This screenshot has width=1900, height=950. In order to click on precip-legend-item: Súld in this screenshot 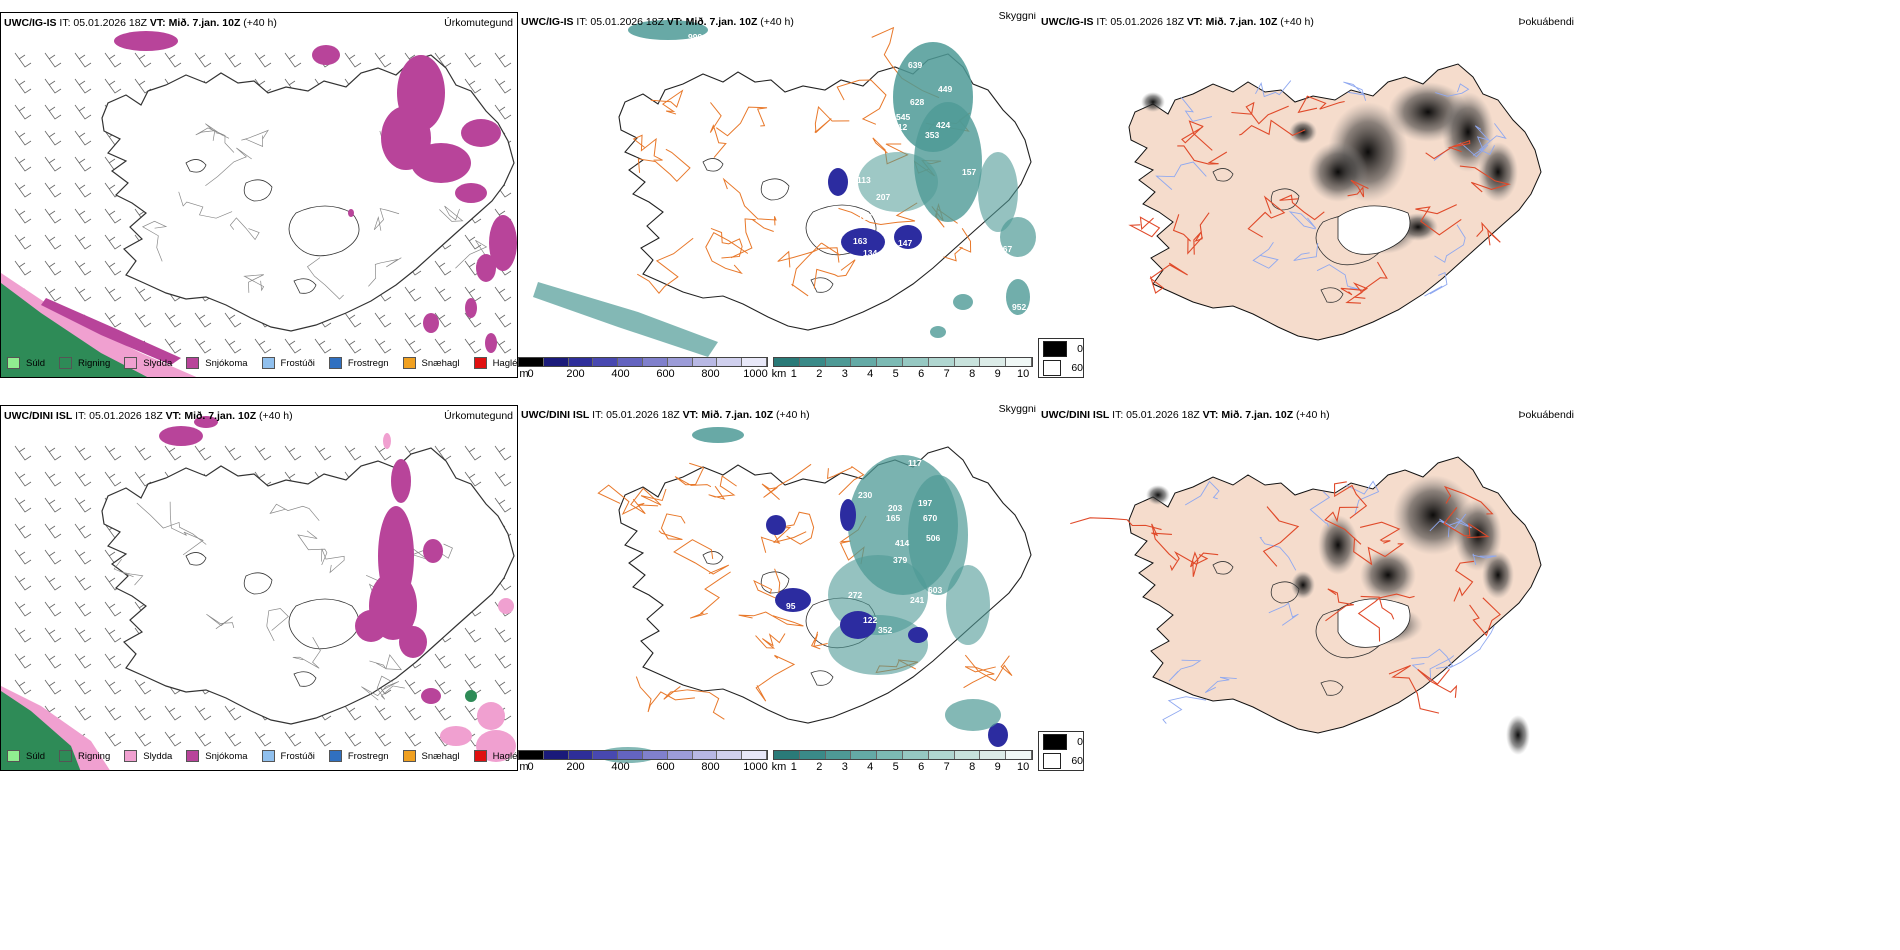, I will do `click(26, 363)`.